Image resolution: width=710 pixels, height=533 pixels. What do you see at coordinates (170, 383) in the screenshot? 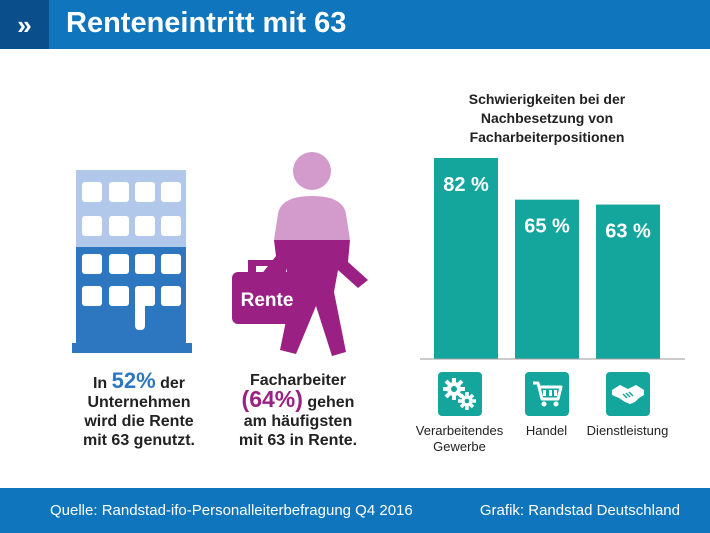
I see `stat-companies-suffix: der` at bounding box center [170, 383].